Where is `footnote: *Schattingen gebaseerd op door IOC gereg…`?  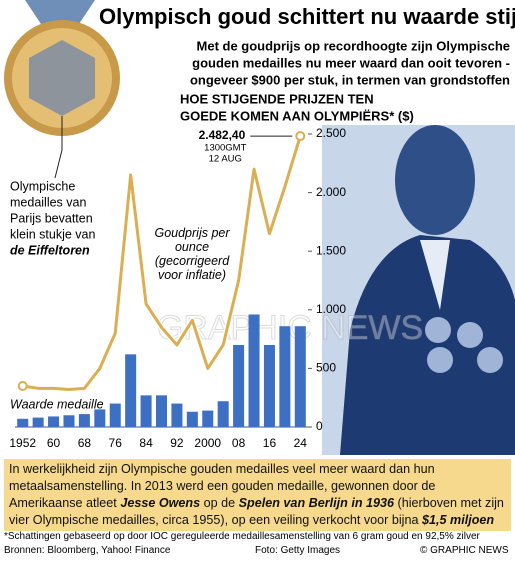
footnote: *Schattingen gebaseerd op door IOC gereg… is located at coordinates (242, 536).